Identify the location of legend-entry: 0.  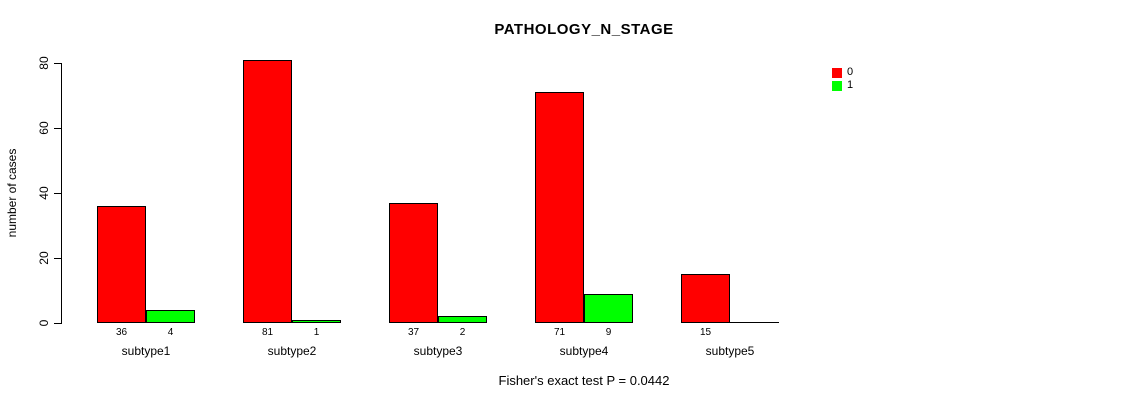
(842, 72).